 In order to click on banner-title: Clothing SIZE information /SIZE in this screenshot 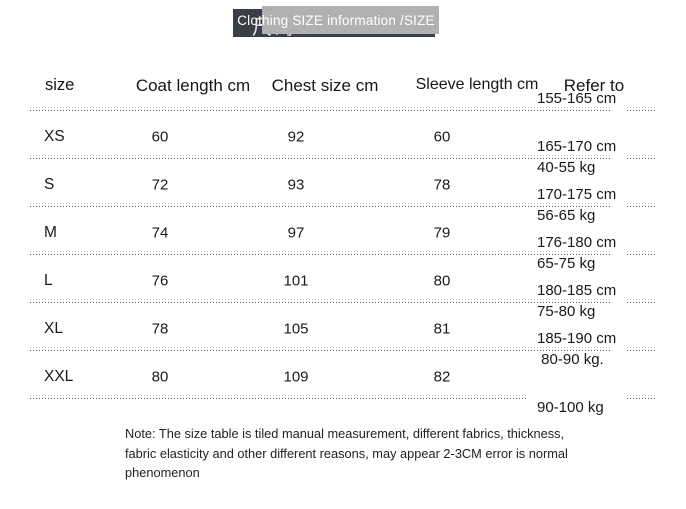, I will do `click(336, 20)`.